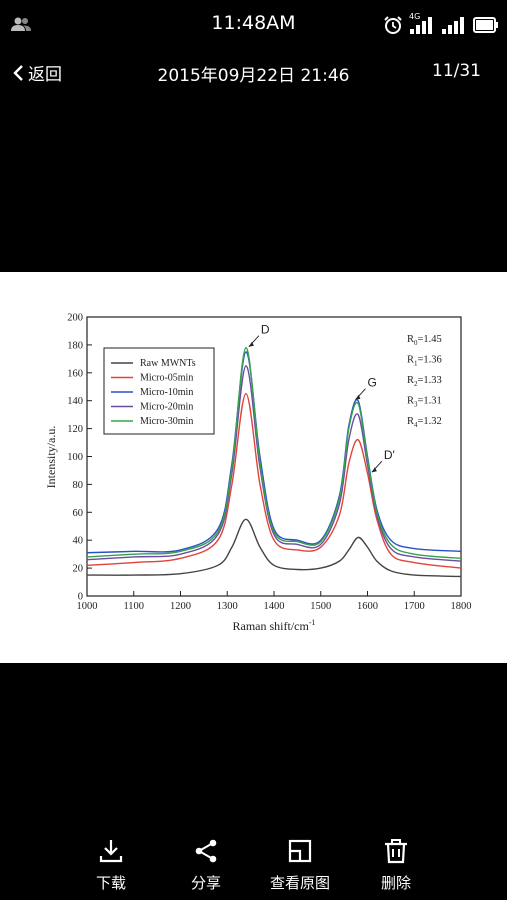 This screenshot has width=507, height=900. What do you see at coordinates (75, 429) in the screenshot?
I see `y-tick-label: 120` at bounding box center [75, 429].